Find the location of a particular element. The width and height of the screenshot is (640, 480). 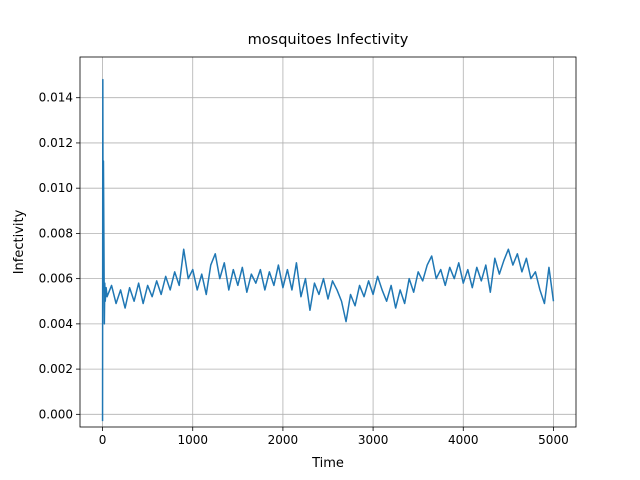

y-tick-label: 0.004 is located at coordinates (56, 324).